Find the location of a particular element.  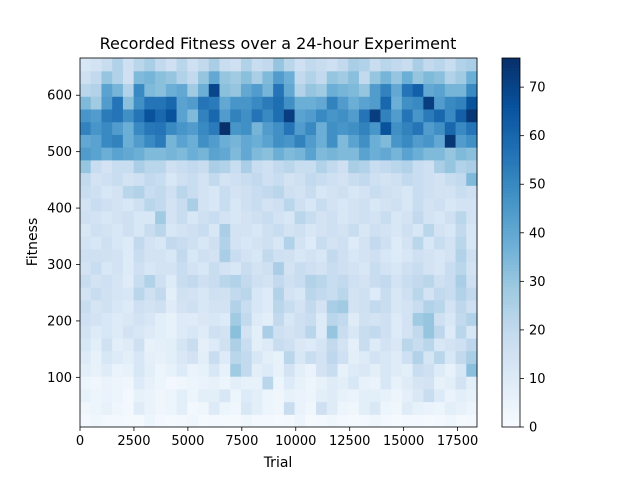

y-tick-label: 300 is located at coordinates (59, 265).